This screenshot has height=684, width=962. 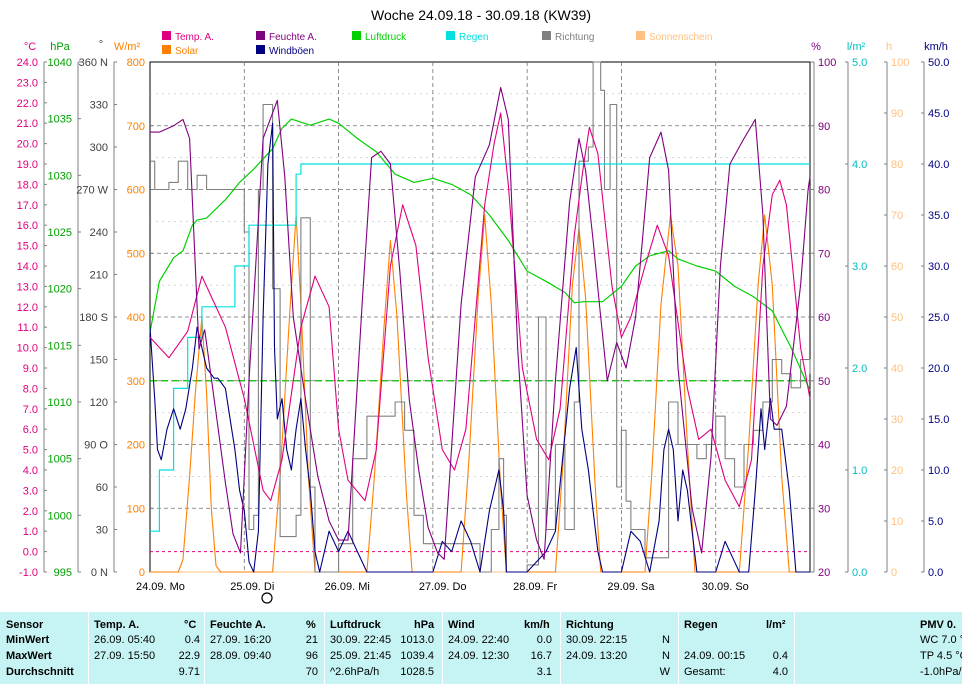 I want to click on humidity-tick-label: 20, so click(x=824, y=573).